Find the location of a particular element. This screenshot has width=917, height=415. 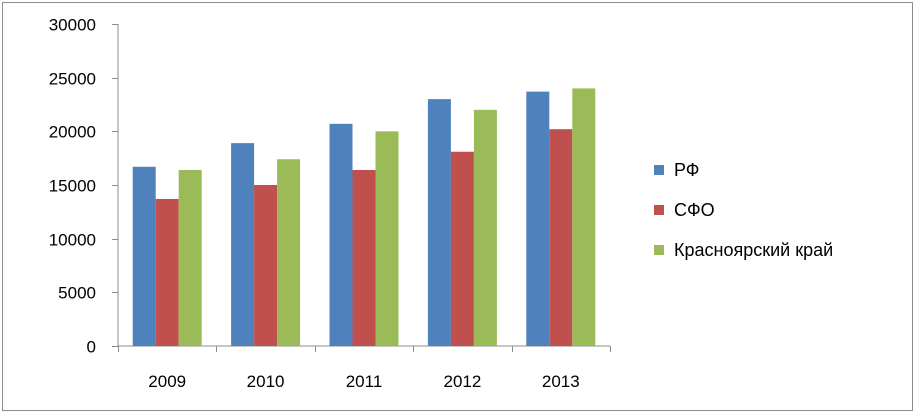

legend-label: Красноярский край is located at coordinates (753, 250).